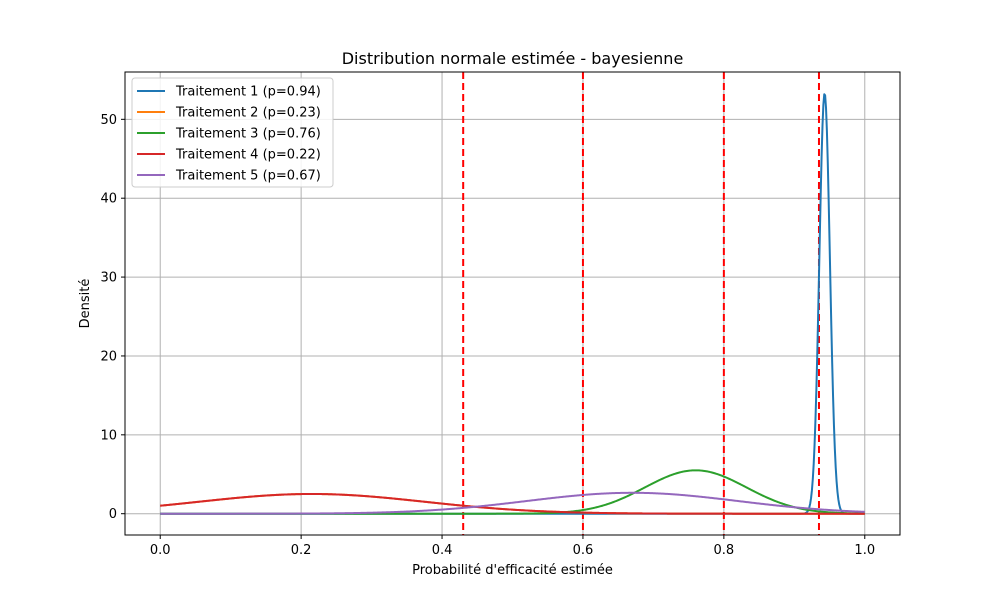 This screenshot has width=1000, height=600. What do you see at coordinates (113, 514) in the screenshot?
I see `y-tick-label: 0` at bounding box center [113, 514].